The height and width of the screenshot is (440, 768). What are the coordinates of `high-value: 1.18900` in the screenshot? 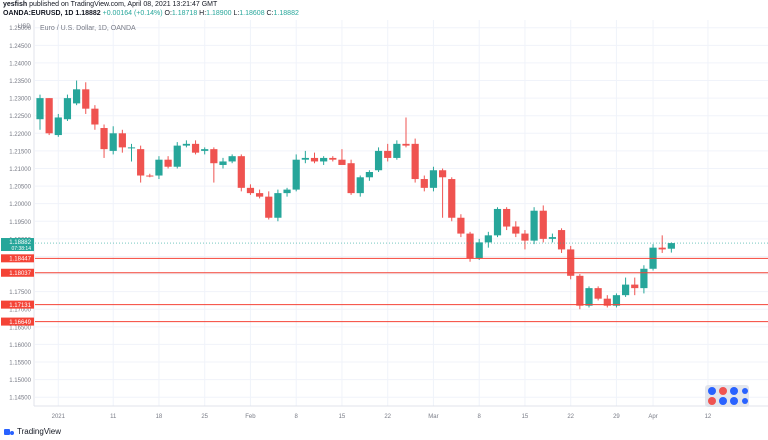 It's located at (219, 13).